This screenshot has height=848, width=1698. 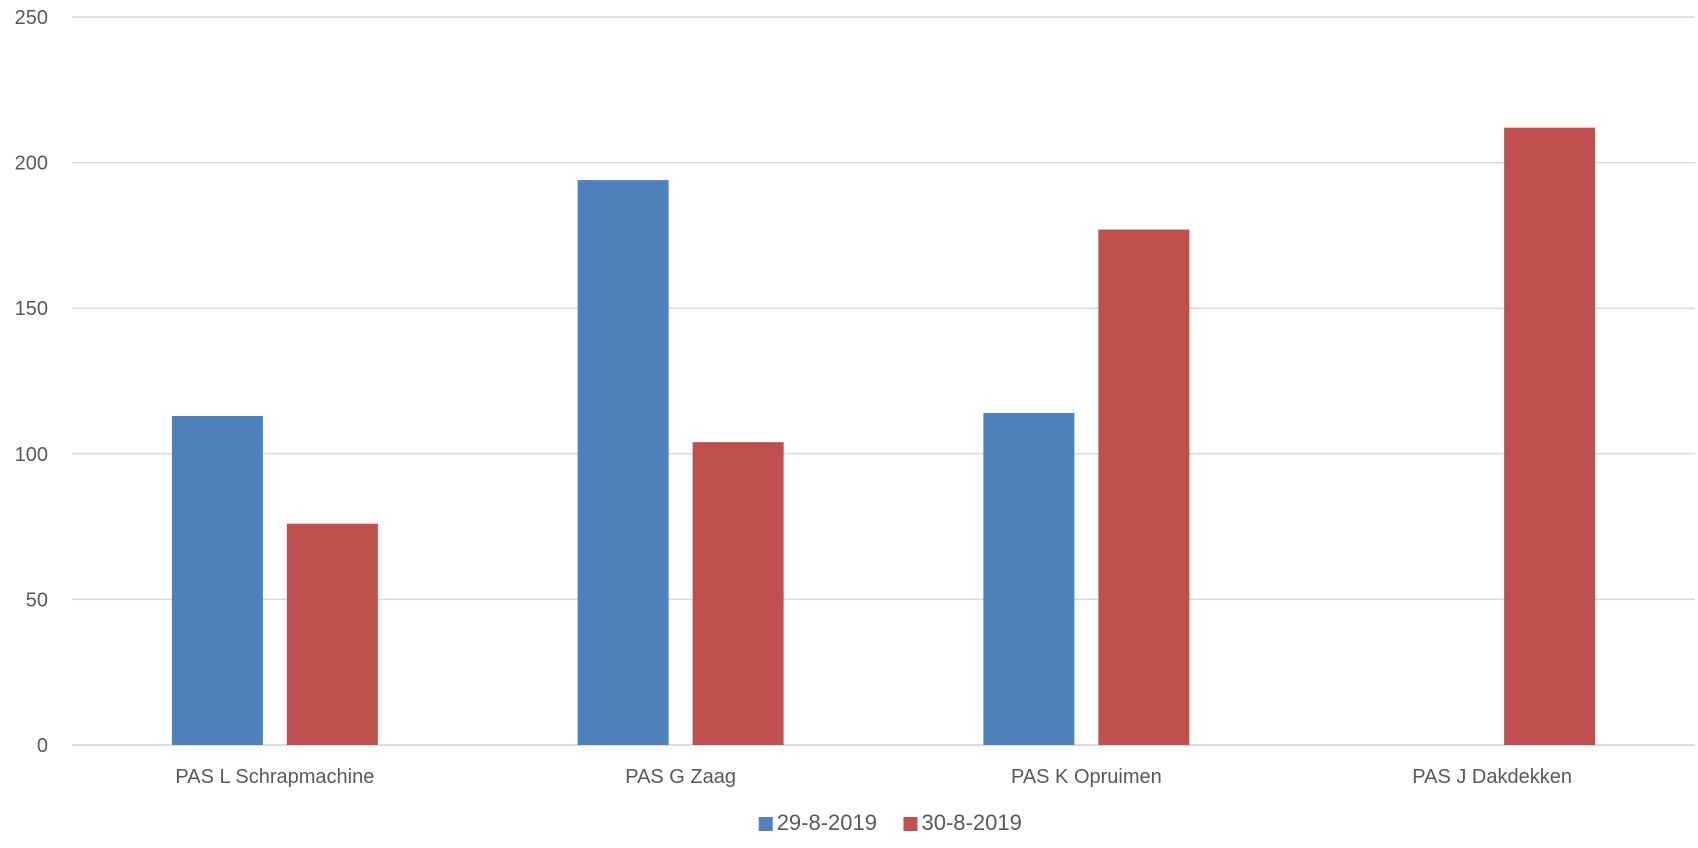 What do you see at coordinates (31, 18) in the screenshot?
I see `y-tick-label: 250` at bounding box center [31, 18].